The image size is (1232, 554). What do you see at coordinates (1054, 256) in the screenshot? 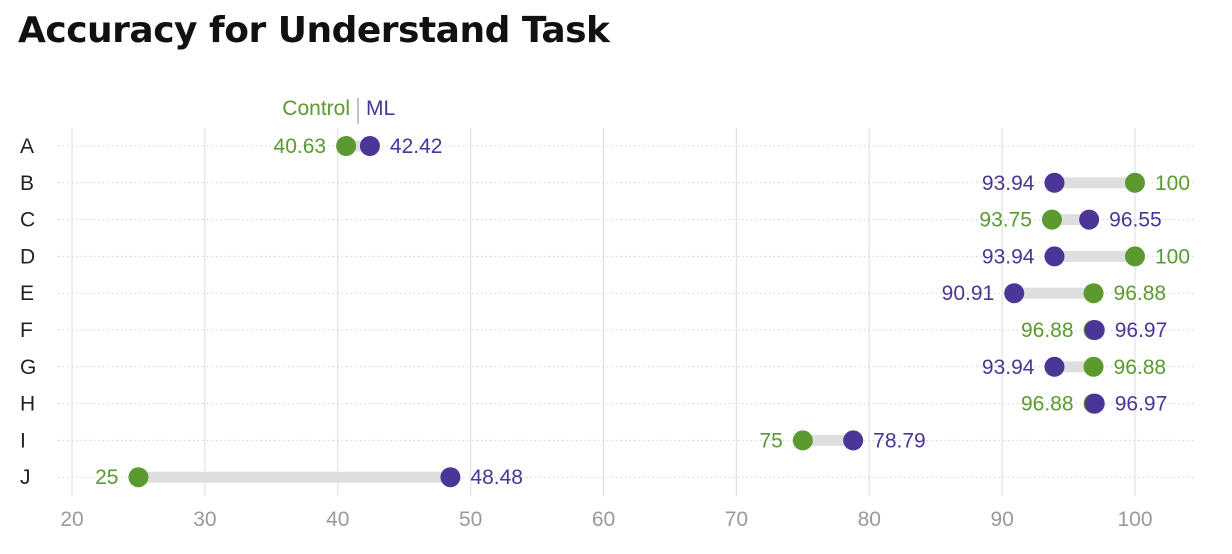
I see `ml-dot-d` at bounding box center [1054, 256].